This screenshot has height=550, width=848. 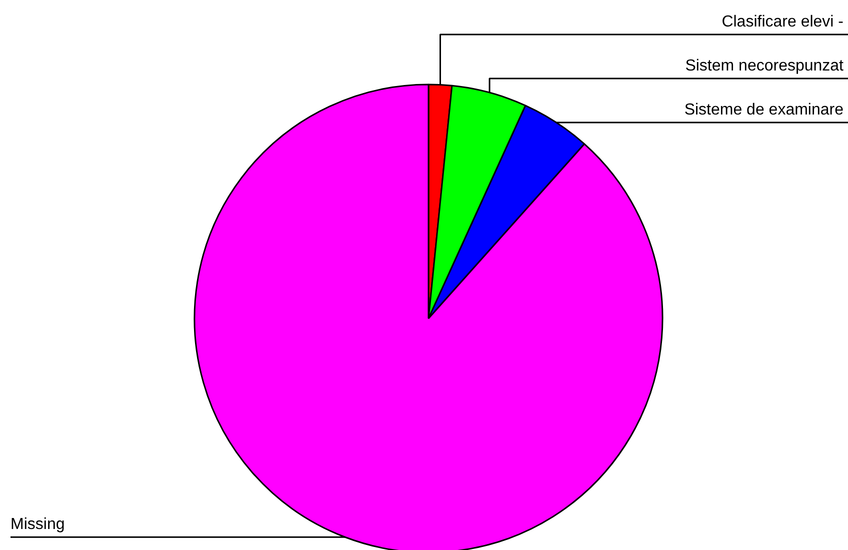 I want to click on slice-label: Sistem necorespunzat, so click(x=764, y=66).